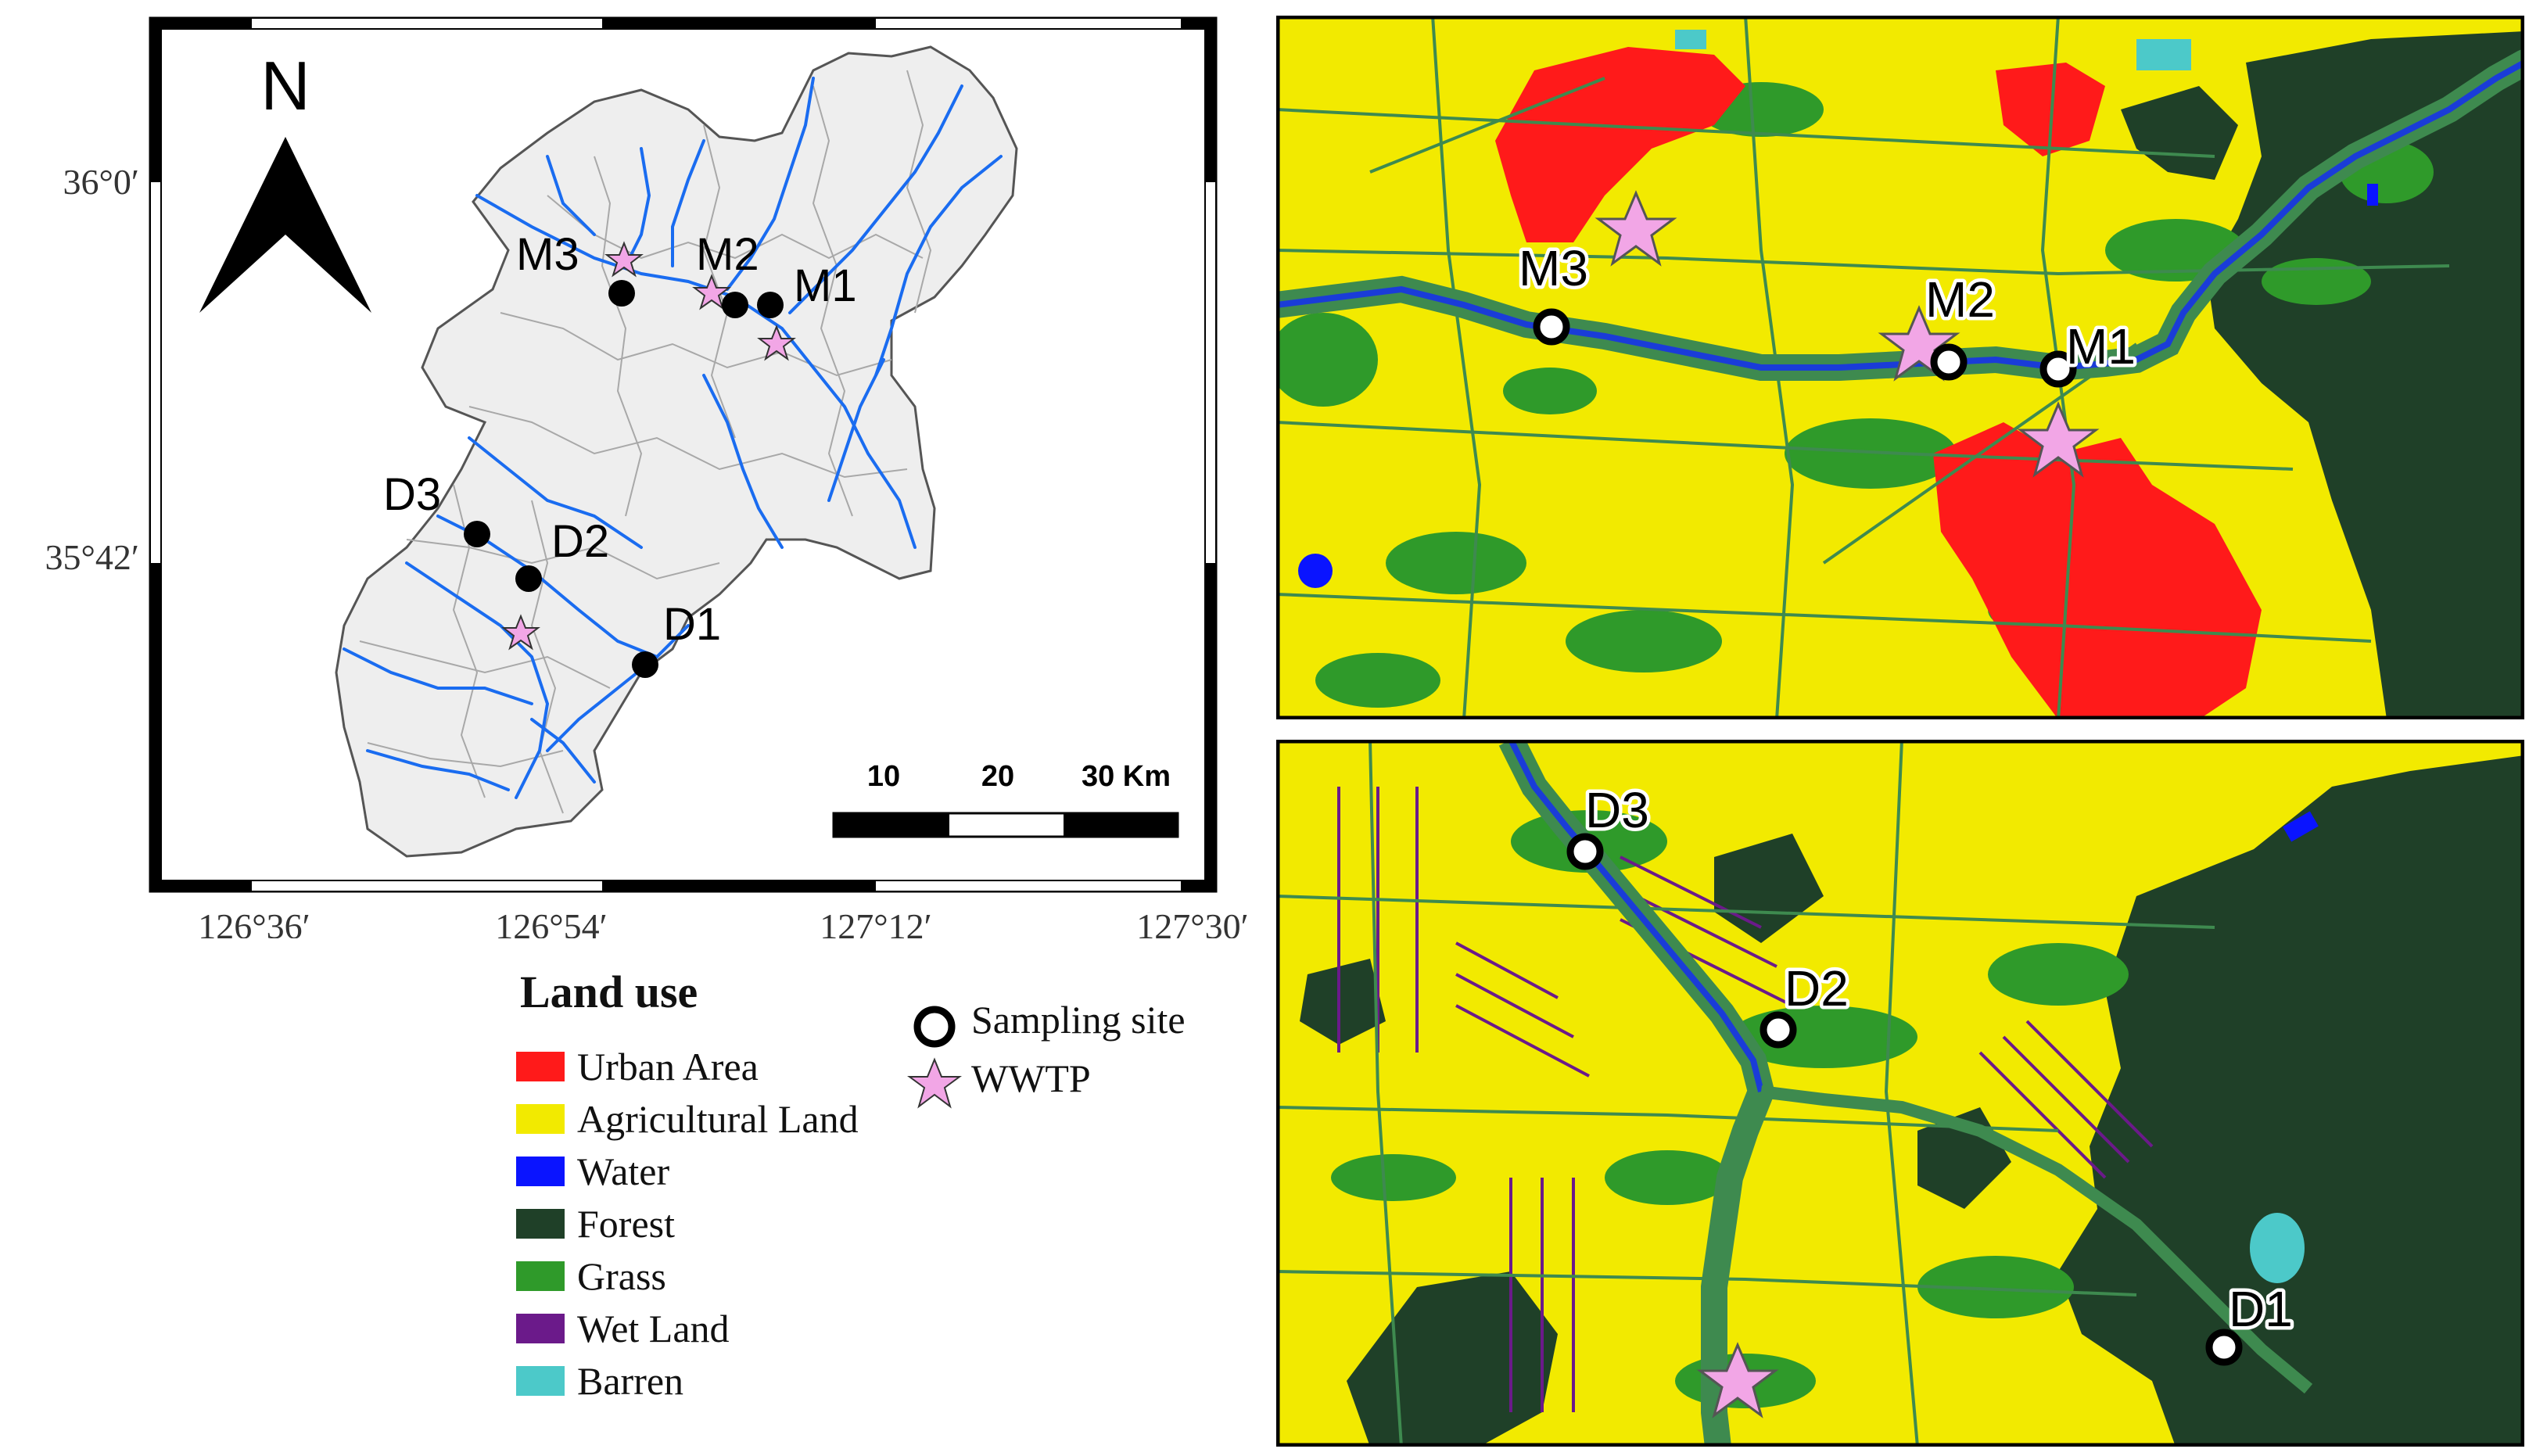 This screenshot has height=1456, width=2529. What do you see at coordinates (285, 85) in the screenshot?
I see `north-label: N` at bounding box center [285, 85].